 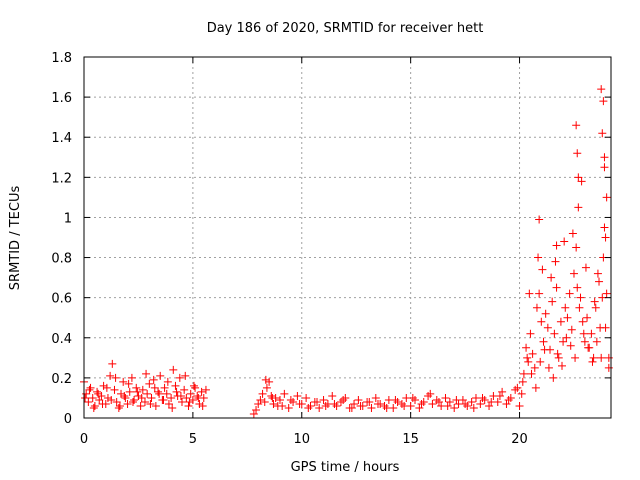 I want to click on x-tick-label: 5, so click(x=193, y=439).